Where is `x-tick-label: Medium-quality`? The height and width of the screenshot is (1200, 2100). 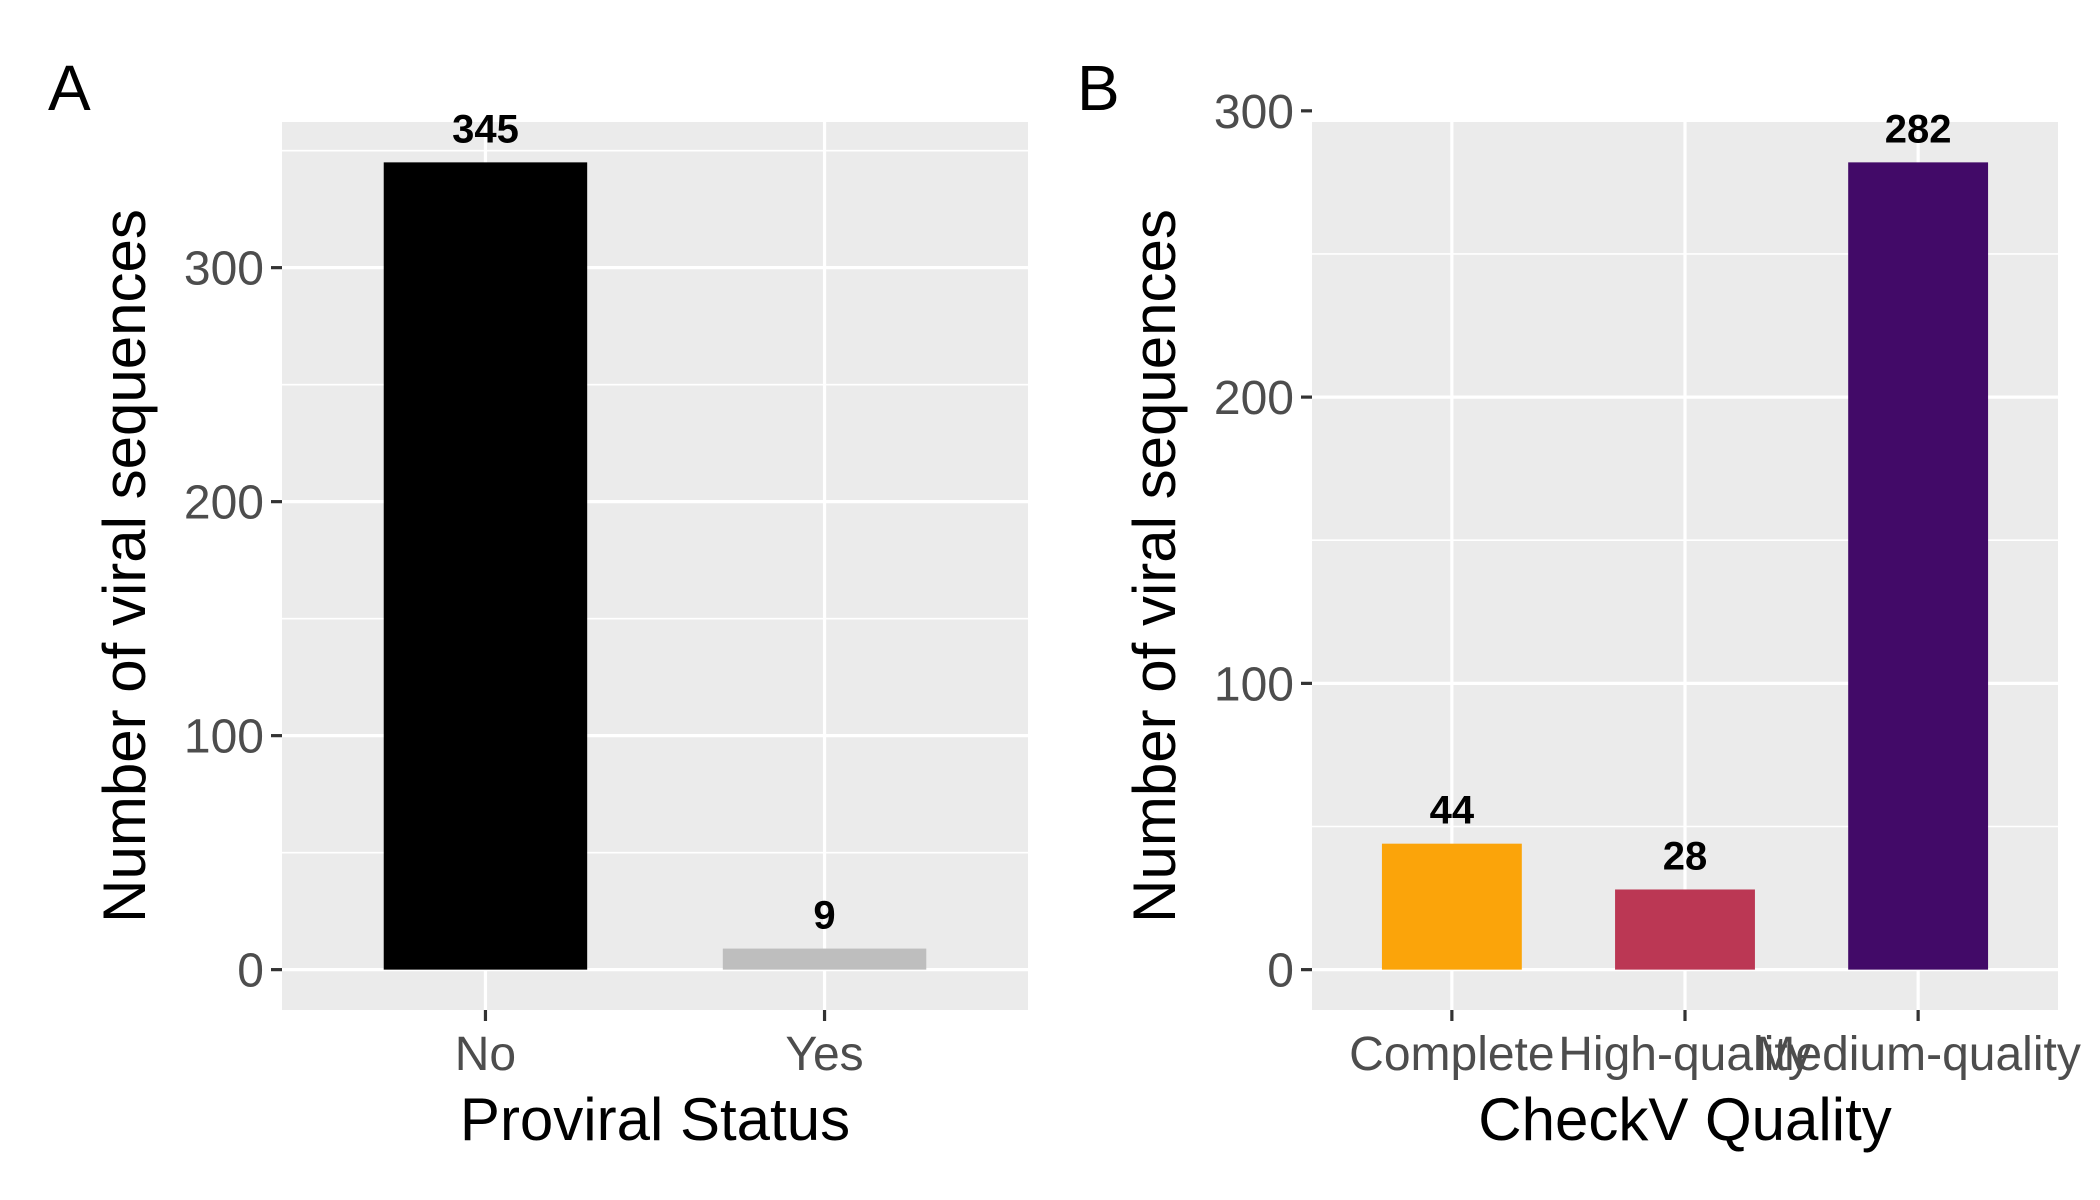 x-tick-label: Medium-quality is located at coordinates (1917, 1054).